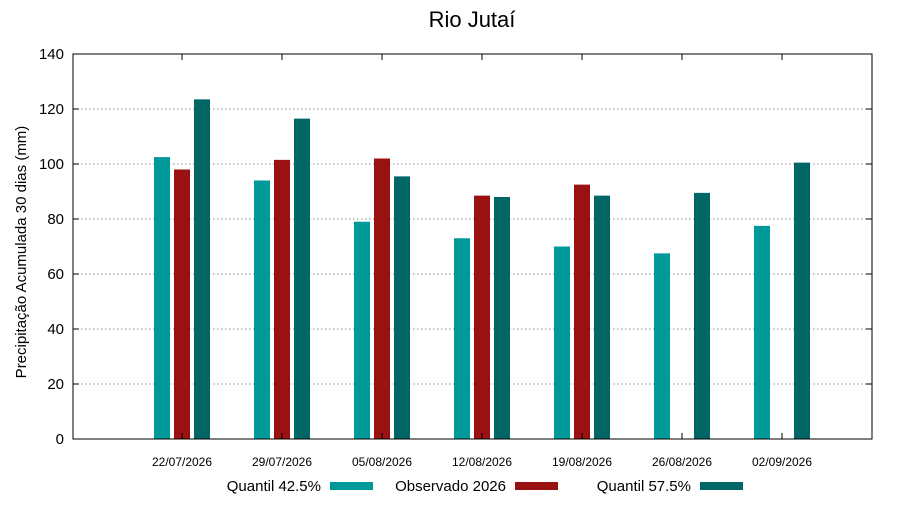 The width and height of the screenshot is (900, 505). I want to click on y-tick-label: 80, so click(55, 219).